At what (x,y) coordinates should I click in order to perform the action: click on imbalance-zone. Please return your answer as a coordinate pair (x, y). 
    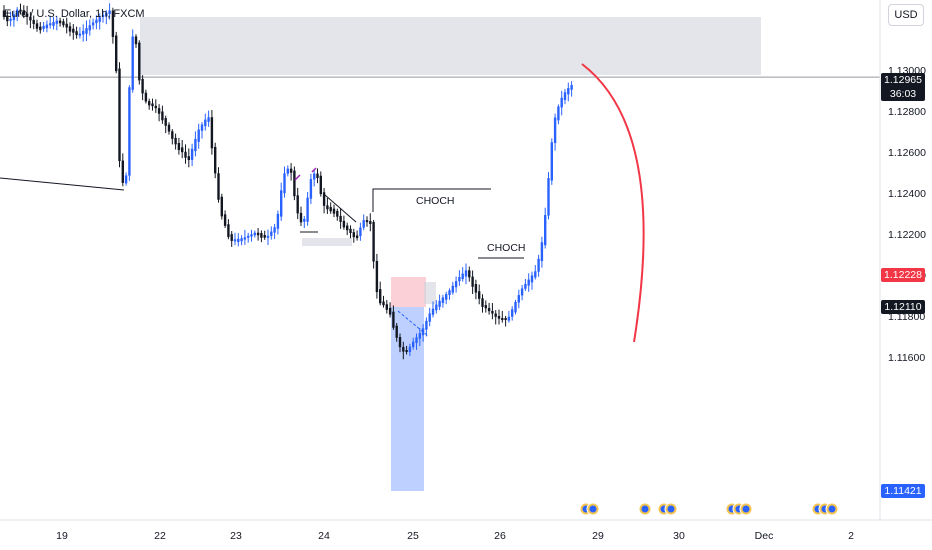
    Looking at the image, I should click on (327, 242).